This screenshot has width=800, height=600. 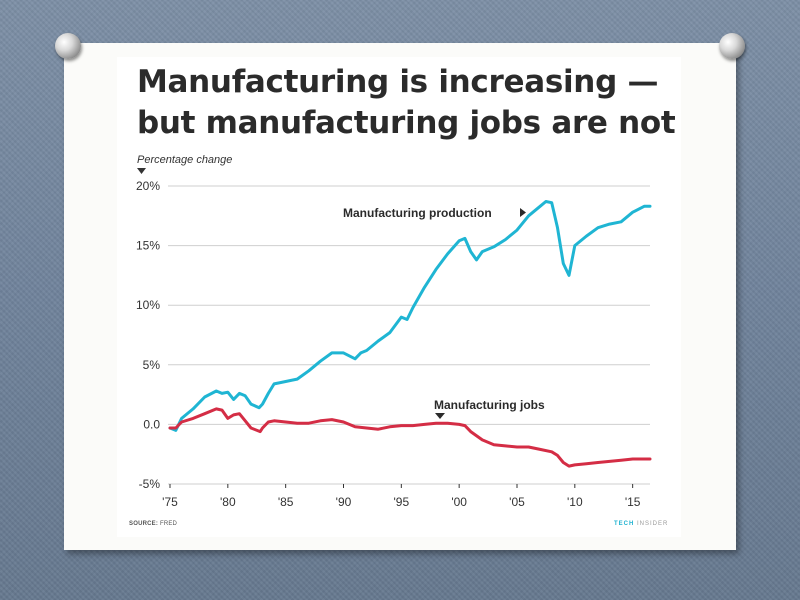 I want to click on source-note: SOURCE: FRED, so click(x=153, y=524).